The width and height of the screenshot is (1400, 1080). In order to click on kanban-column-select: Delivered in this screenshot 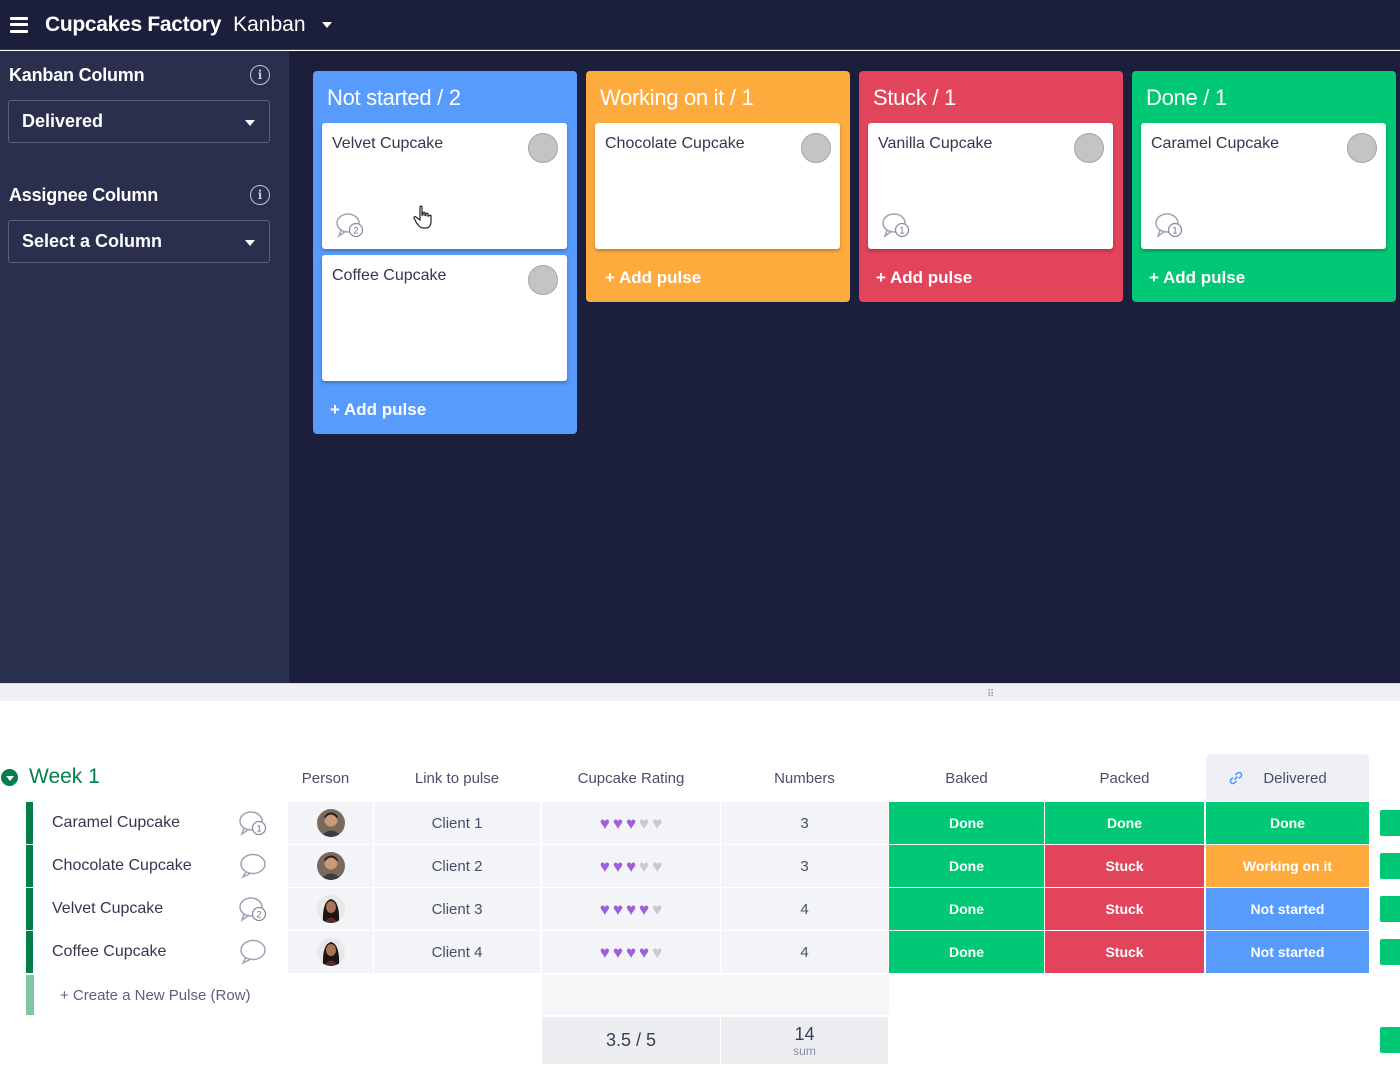, I will do `click(139, 121)`.